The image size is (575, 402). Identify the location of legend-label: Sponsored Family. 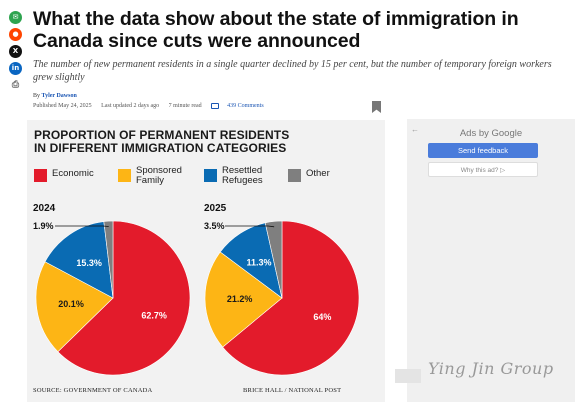
(159, 176).